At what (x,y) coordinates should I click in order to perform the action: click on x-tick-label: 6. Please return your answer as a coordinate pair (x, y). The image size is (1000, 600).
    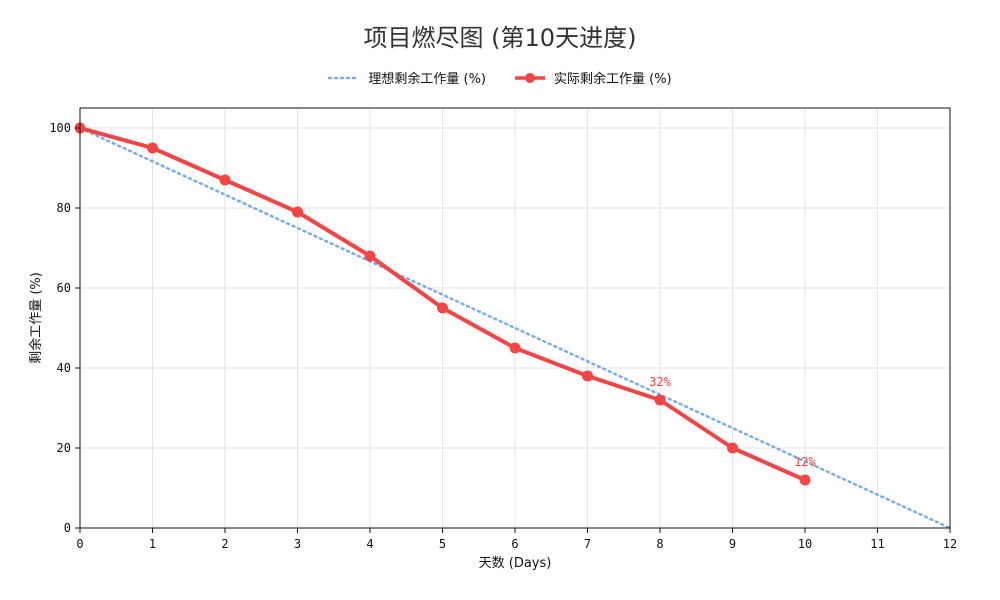
    Looking at the image, I should click on (514, 544).